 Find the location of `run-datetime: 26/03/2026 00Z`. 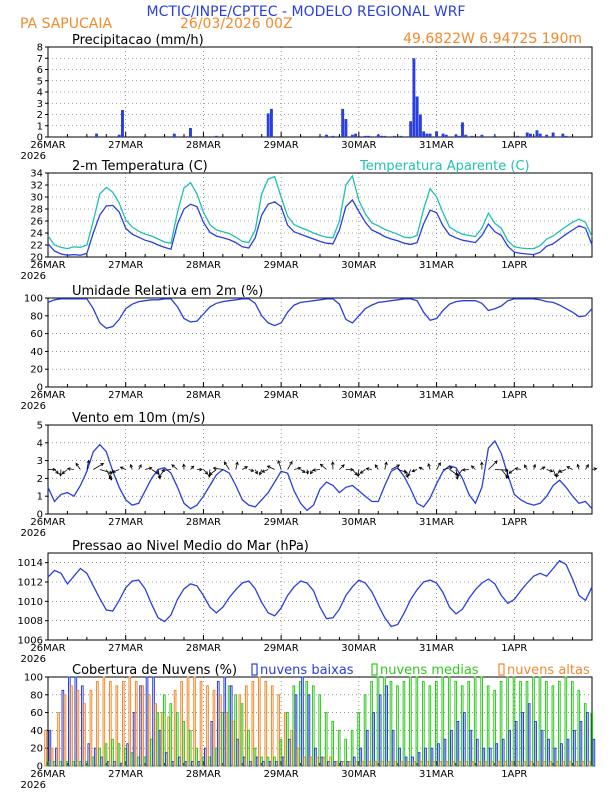

run-datetime: 26/03/2026 00Z is located at coordinates (236, 24).